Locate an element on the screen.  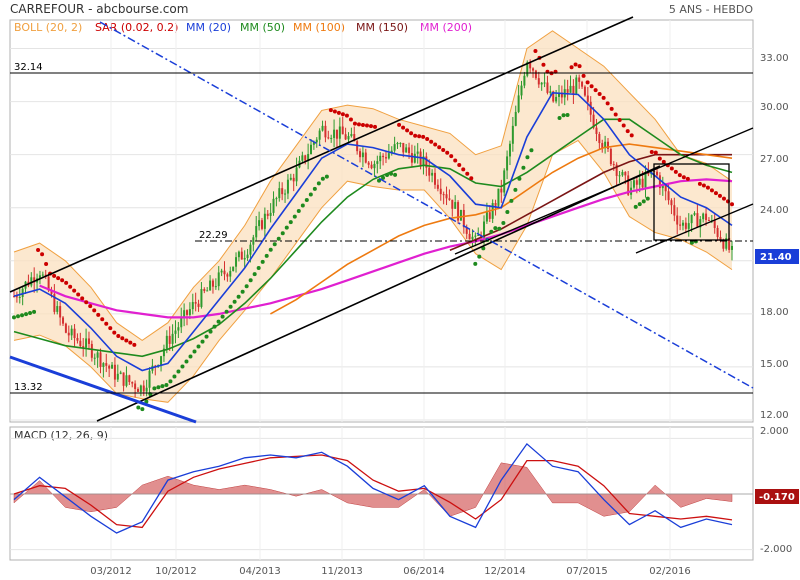
consolidation-box is located at coordinates (691, 202).